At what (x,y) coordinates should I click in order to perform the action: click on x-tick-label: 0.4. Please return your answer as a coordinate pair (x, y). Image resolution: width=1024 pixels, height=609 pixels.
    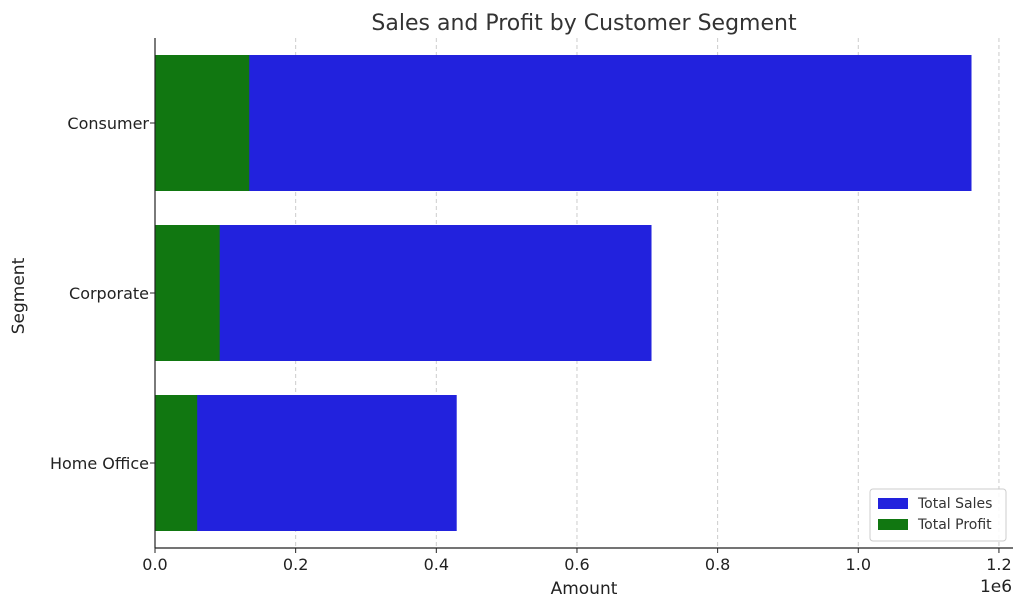
    Looking at the image, I should click on (436, 564).